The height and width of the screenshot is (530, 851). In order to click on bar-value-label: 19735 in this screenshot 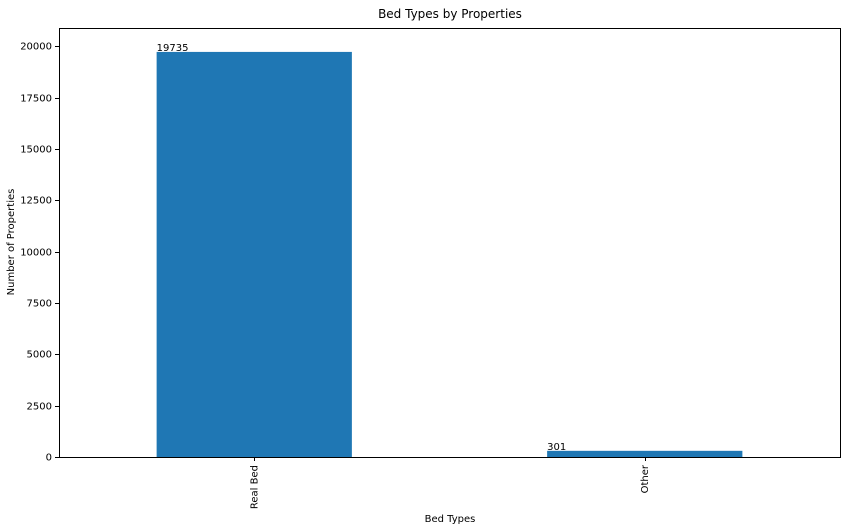, I will do `click(173, 48)`.